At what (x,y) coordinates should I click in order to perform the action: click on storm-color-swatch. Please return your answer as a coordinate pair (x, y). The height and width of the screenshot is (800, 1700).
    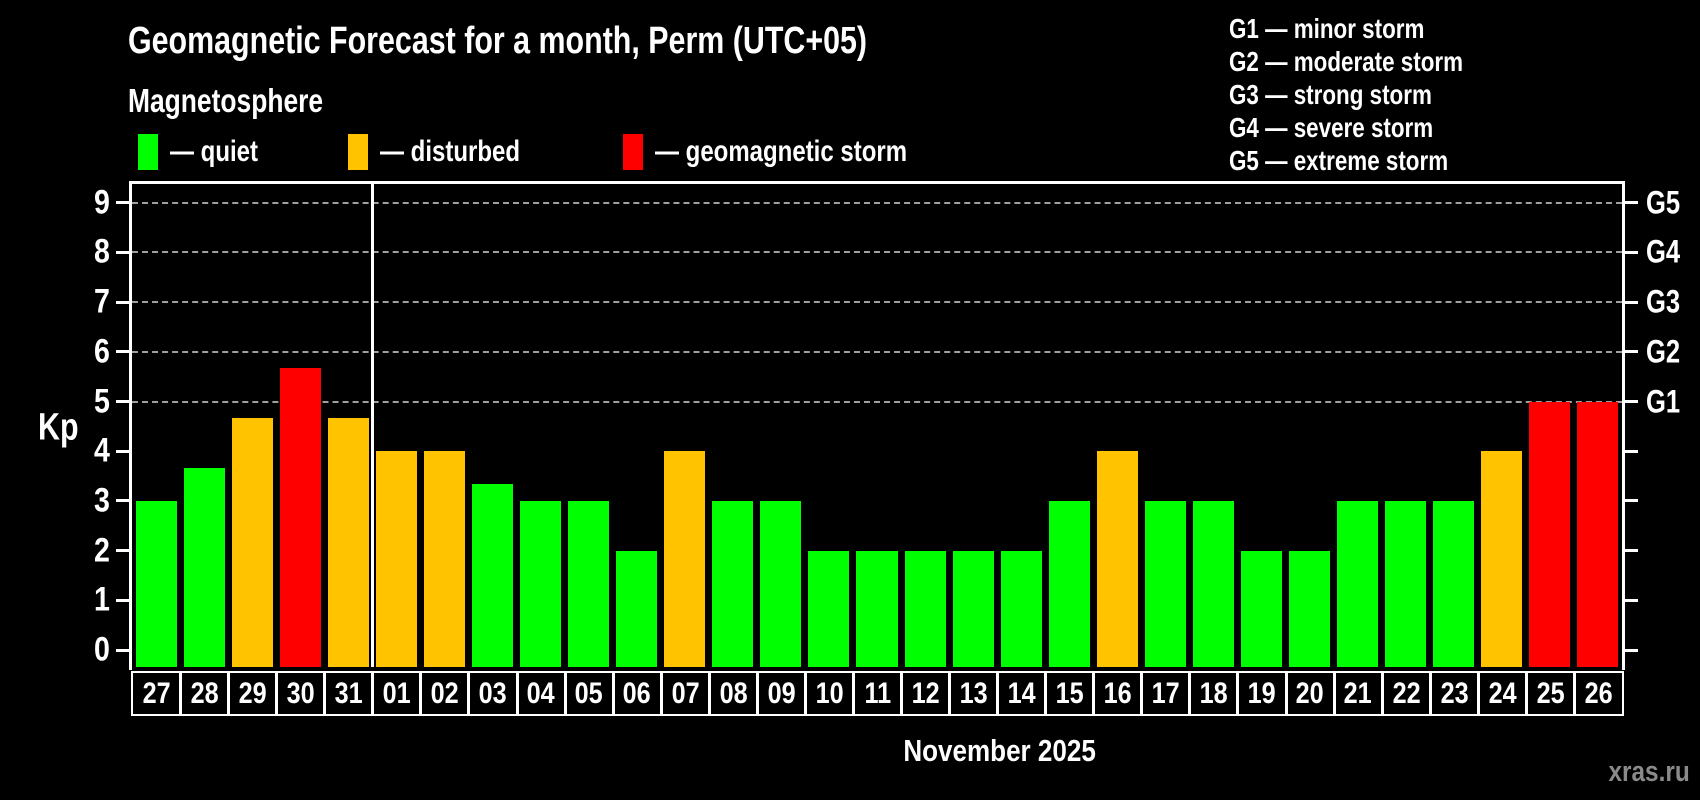
    Looking at the image, I should click on (633, 152).